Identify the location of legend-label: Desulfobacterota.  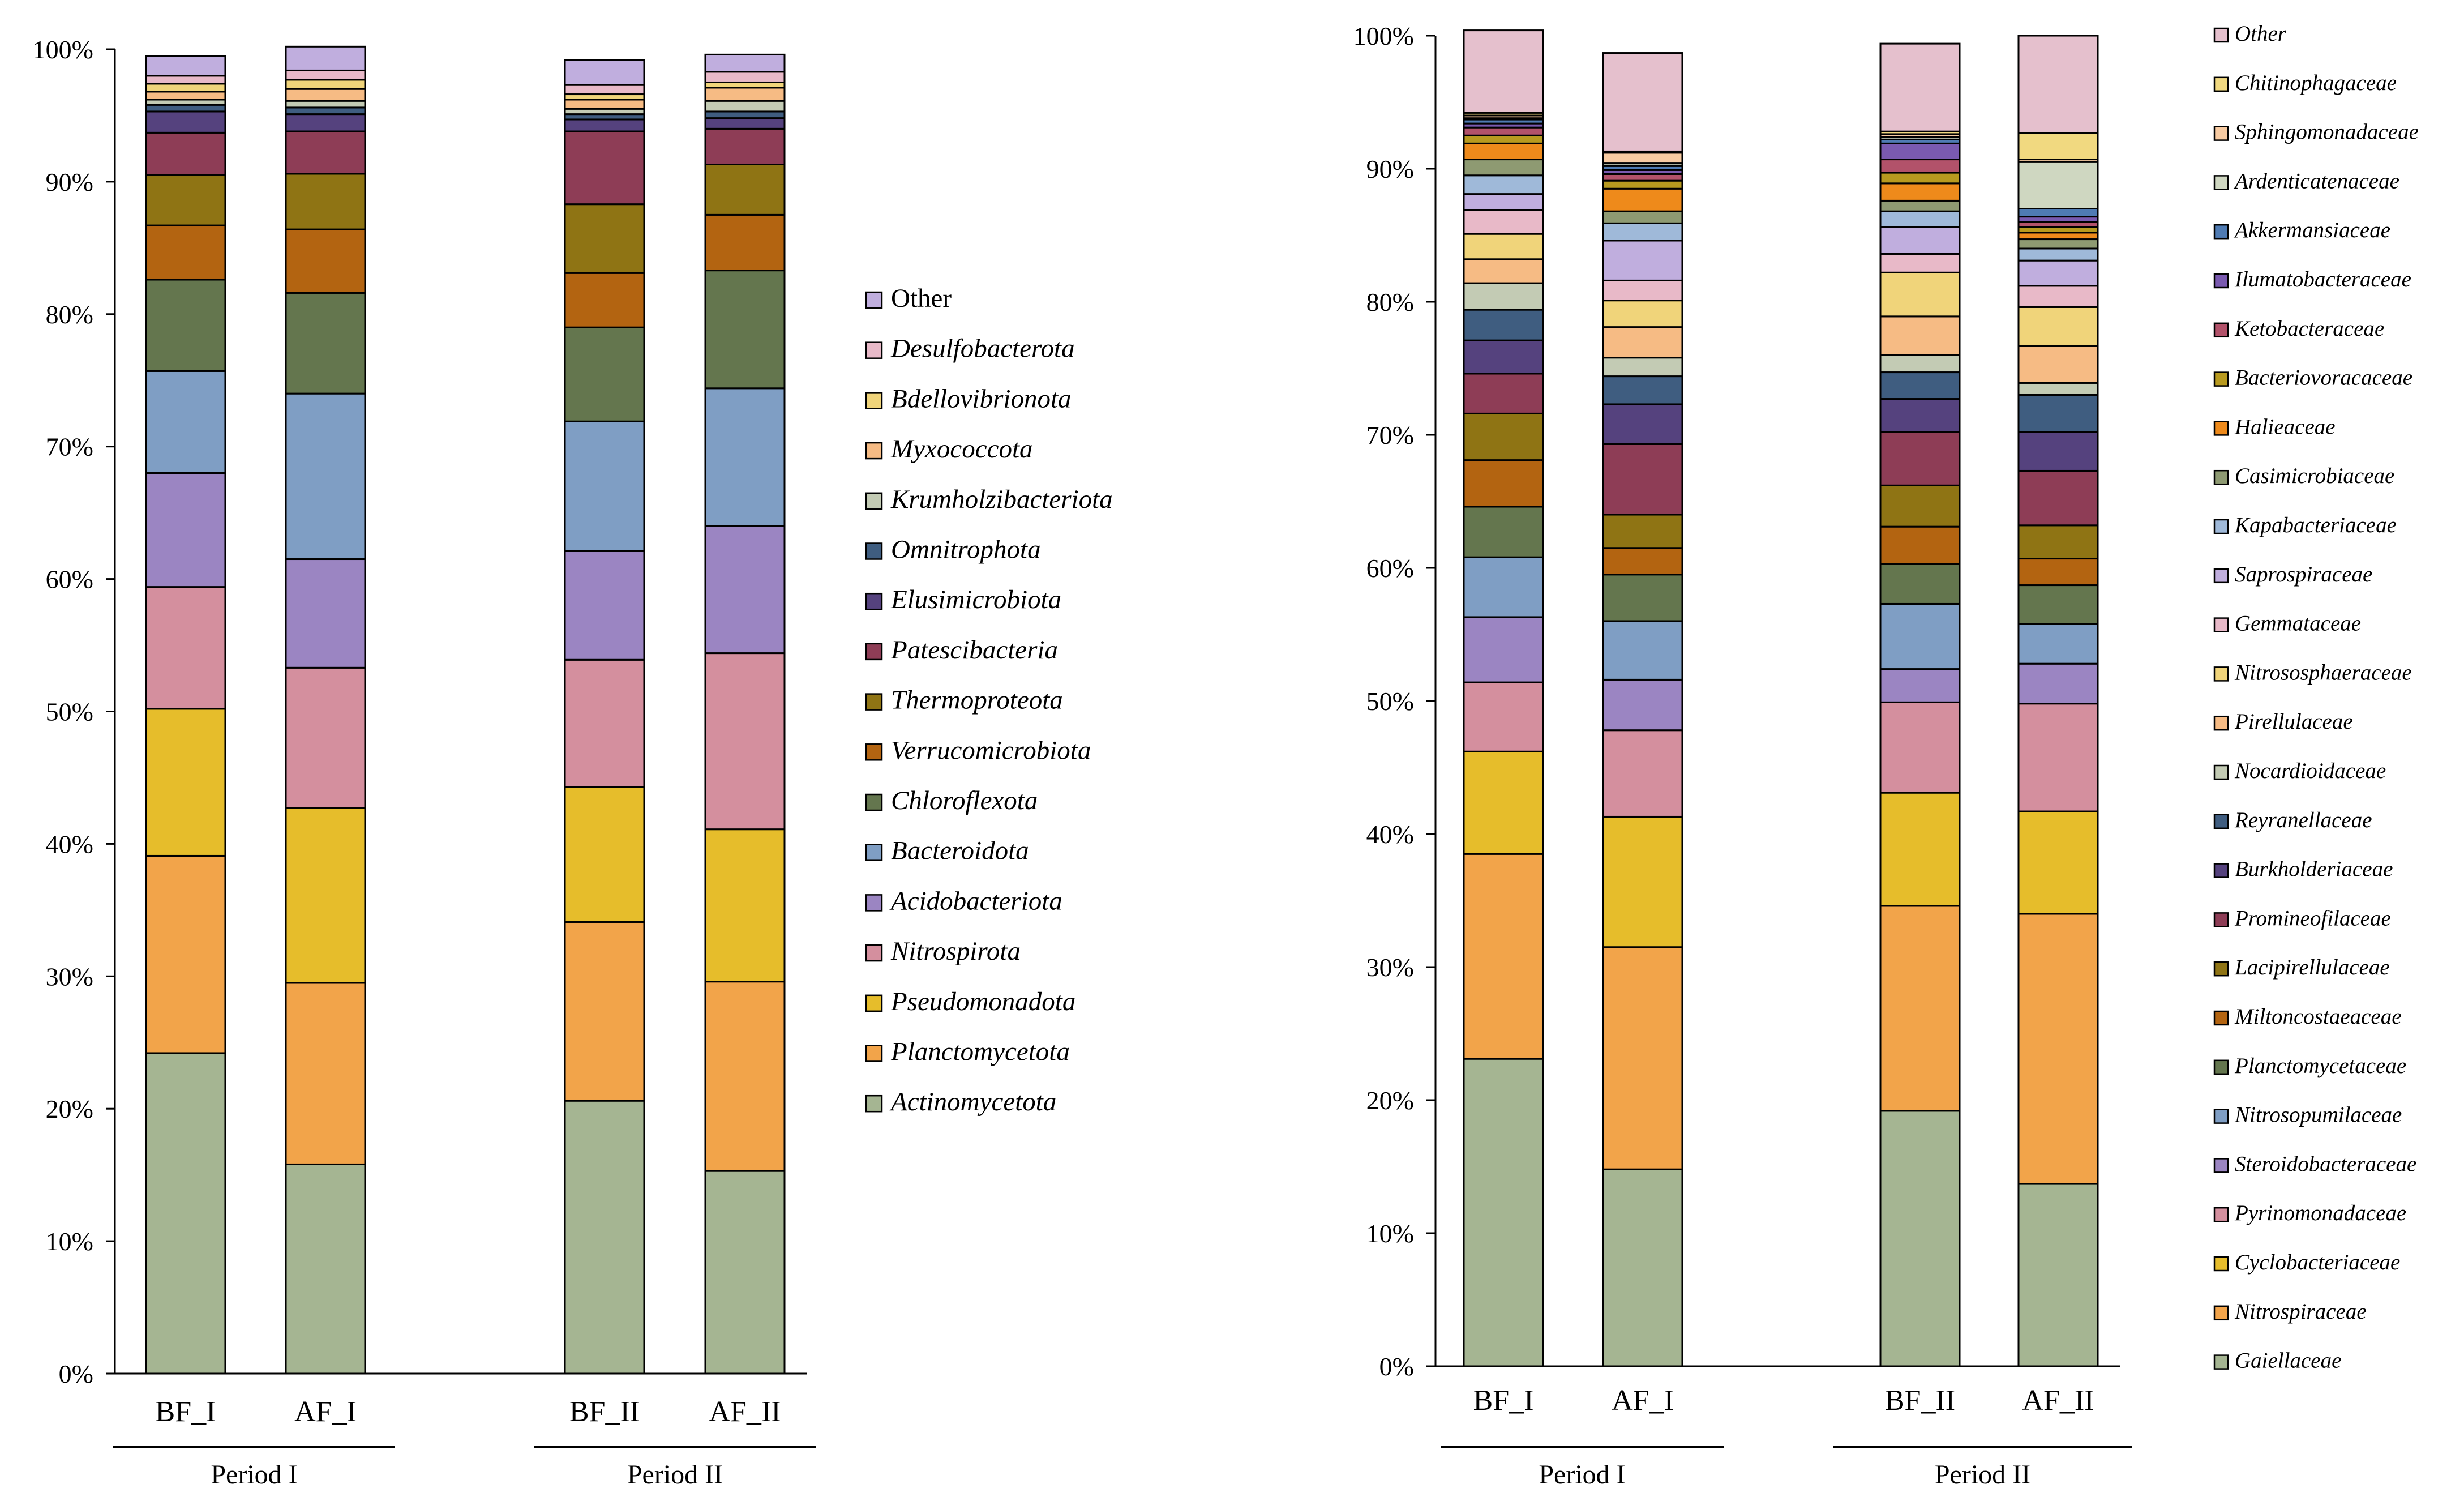
(983, 349).